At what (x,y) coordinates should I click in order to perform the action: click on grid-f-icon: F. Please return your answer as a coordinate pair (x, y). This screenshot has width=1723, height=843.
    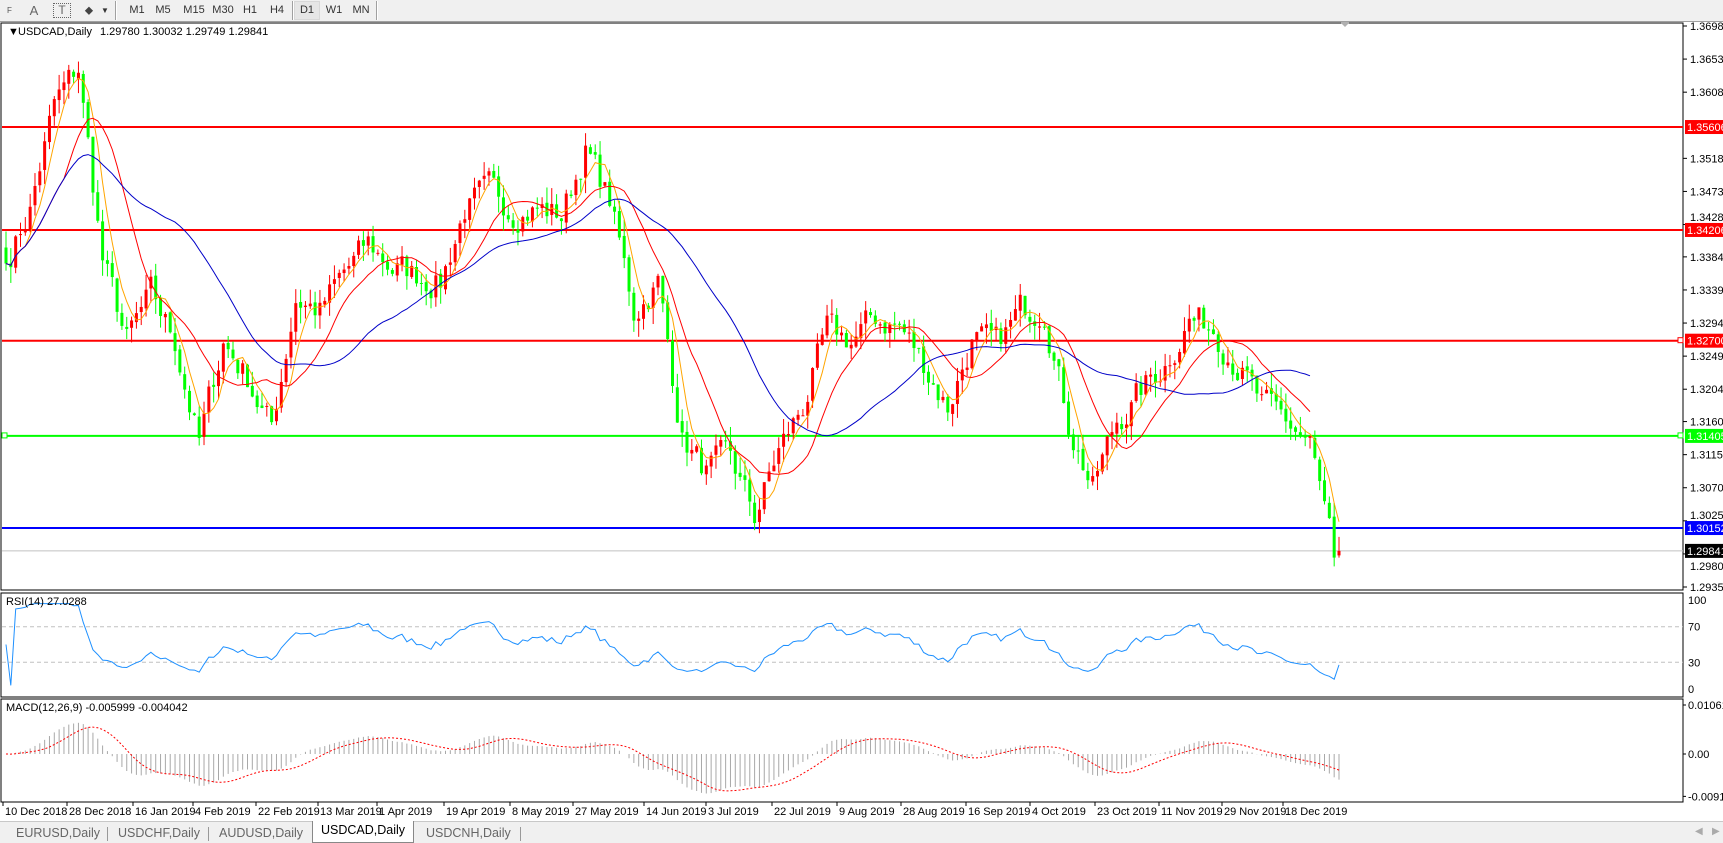
    Looking at the image, I should click on (9, 10).